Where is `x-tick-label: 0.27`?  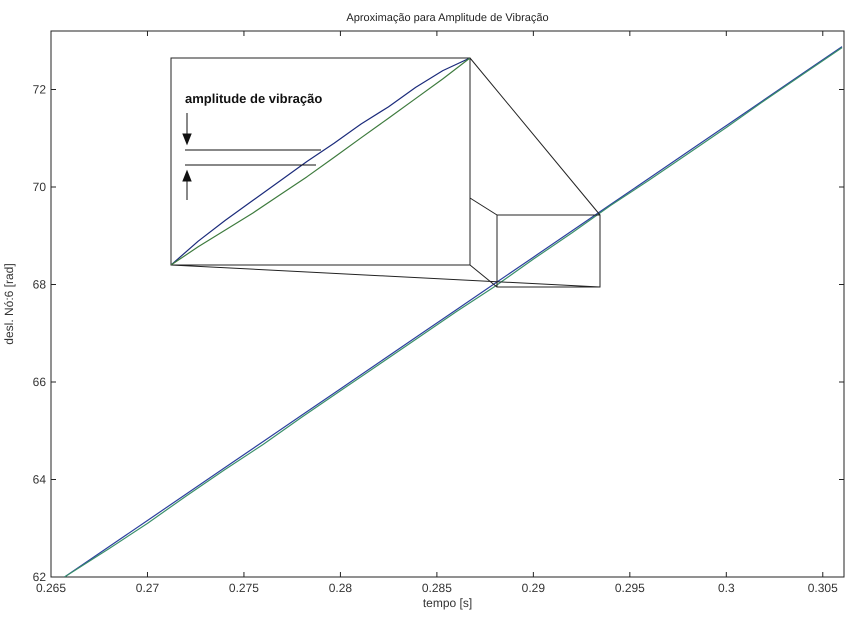
x-tick-label: 0.27 is located at coordinates (148, 588).